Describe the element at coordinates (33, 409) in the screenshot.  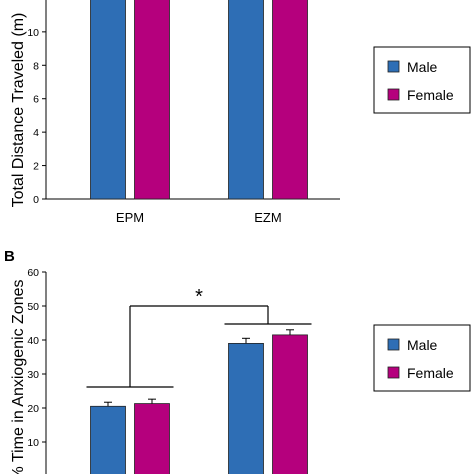
I see `y-tick-label: 20` at that location.